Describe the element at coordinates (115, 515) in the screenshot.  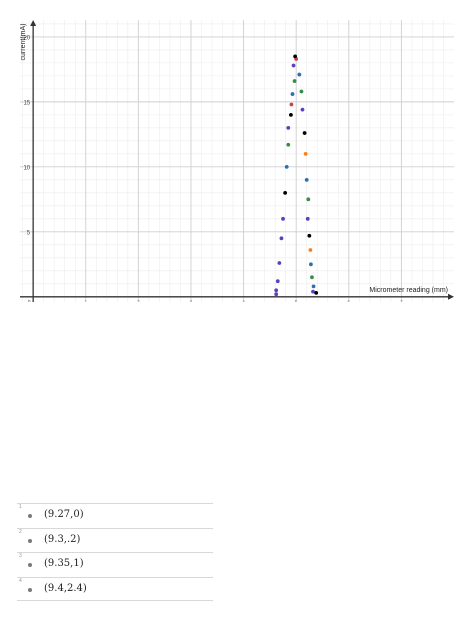
I see `expression-row: 1 (9.27,0)` at that location.